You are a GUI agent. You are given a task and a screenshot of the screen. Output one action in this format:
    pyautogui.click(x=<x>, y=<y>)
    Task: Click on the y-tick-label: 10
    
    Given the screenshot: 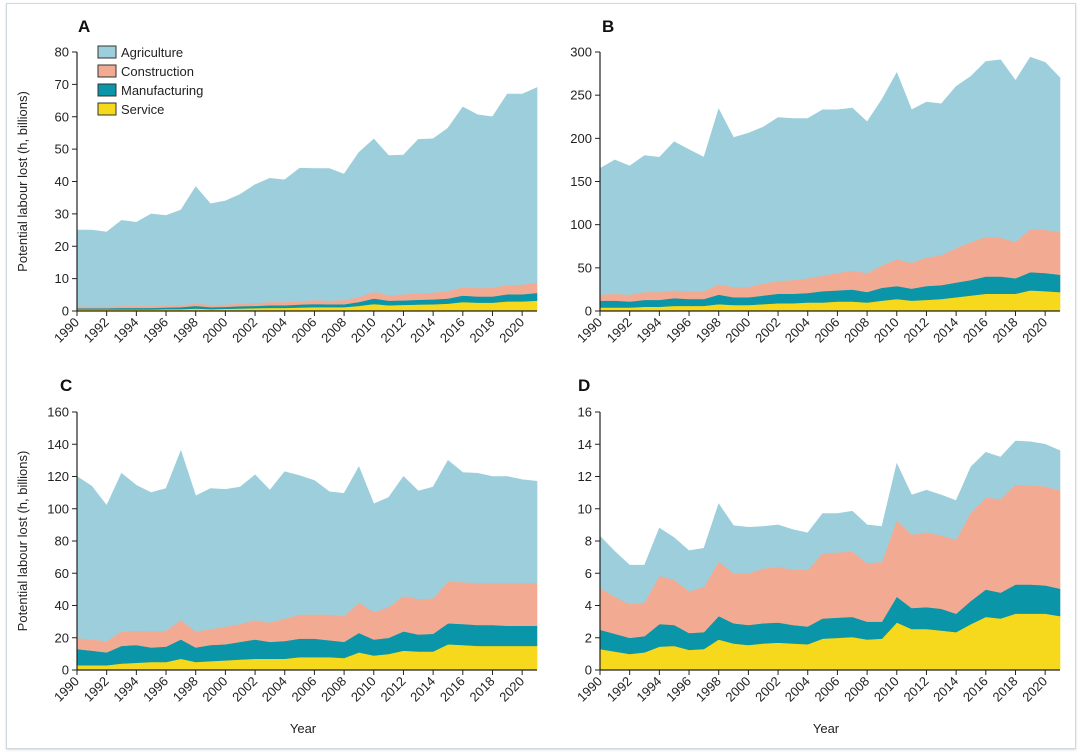 What is the action you would take?
    pyautogui.click(x=62, y=278)
    